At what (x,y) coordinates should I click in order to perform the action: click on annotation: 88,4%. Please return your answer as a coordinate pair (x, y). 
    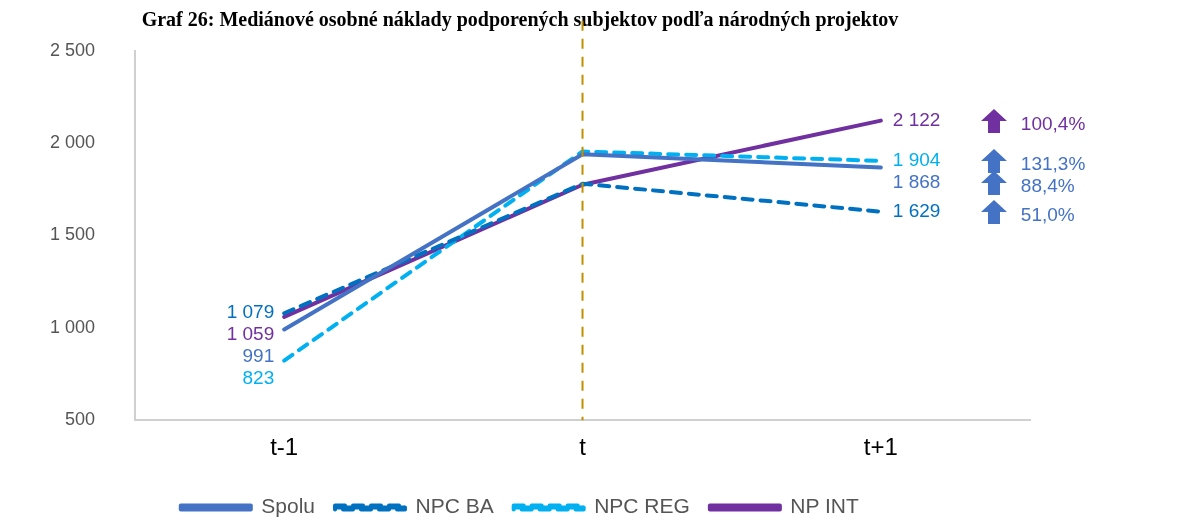
    Looking at the image, I should click on (1047, 186).